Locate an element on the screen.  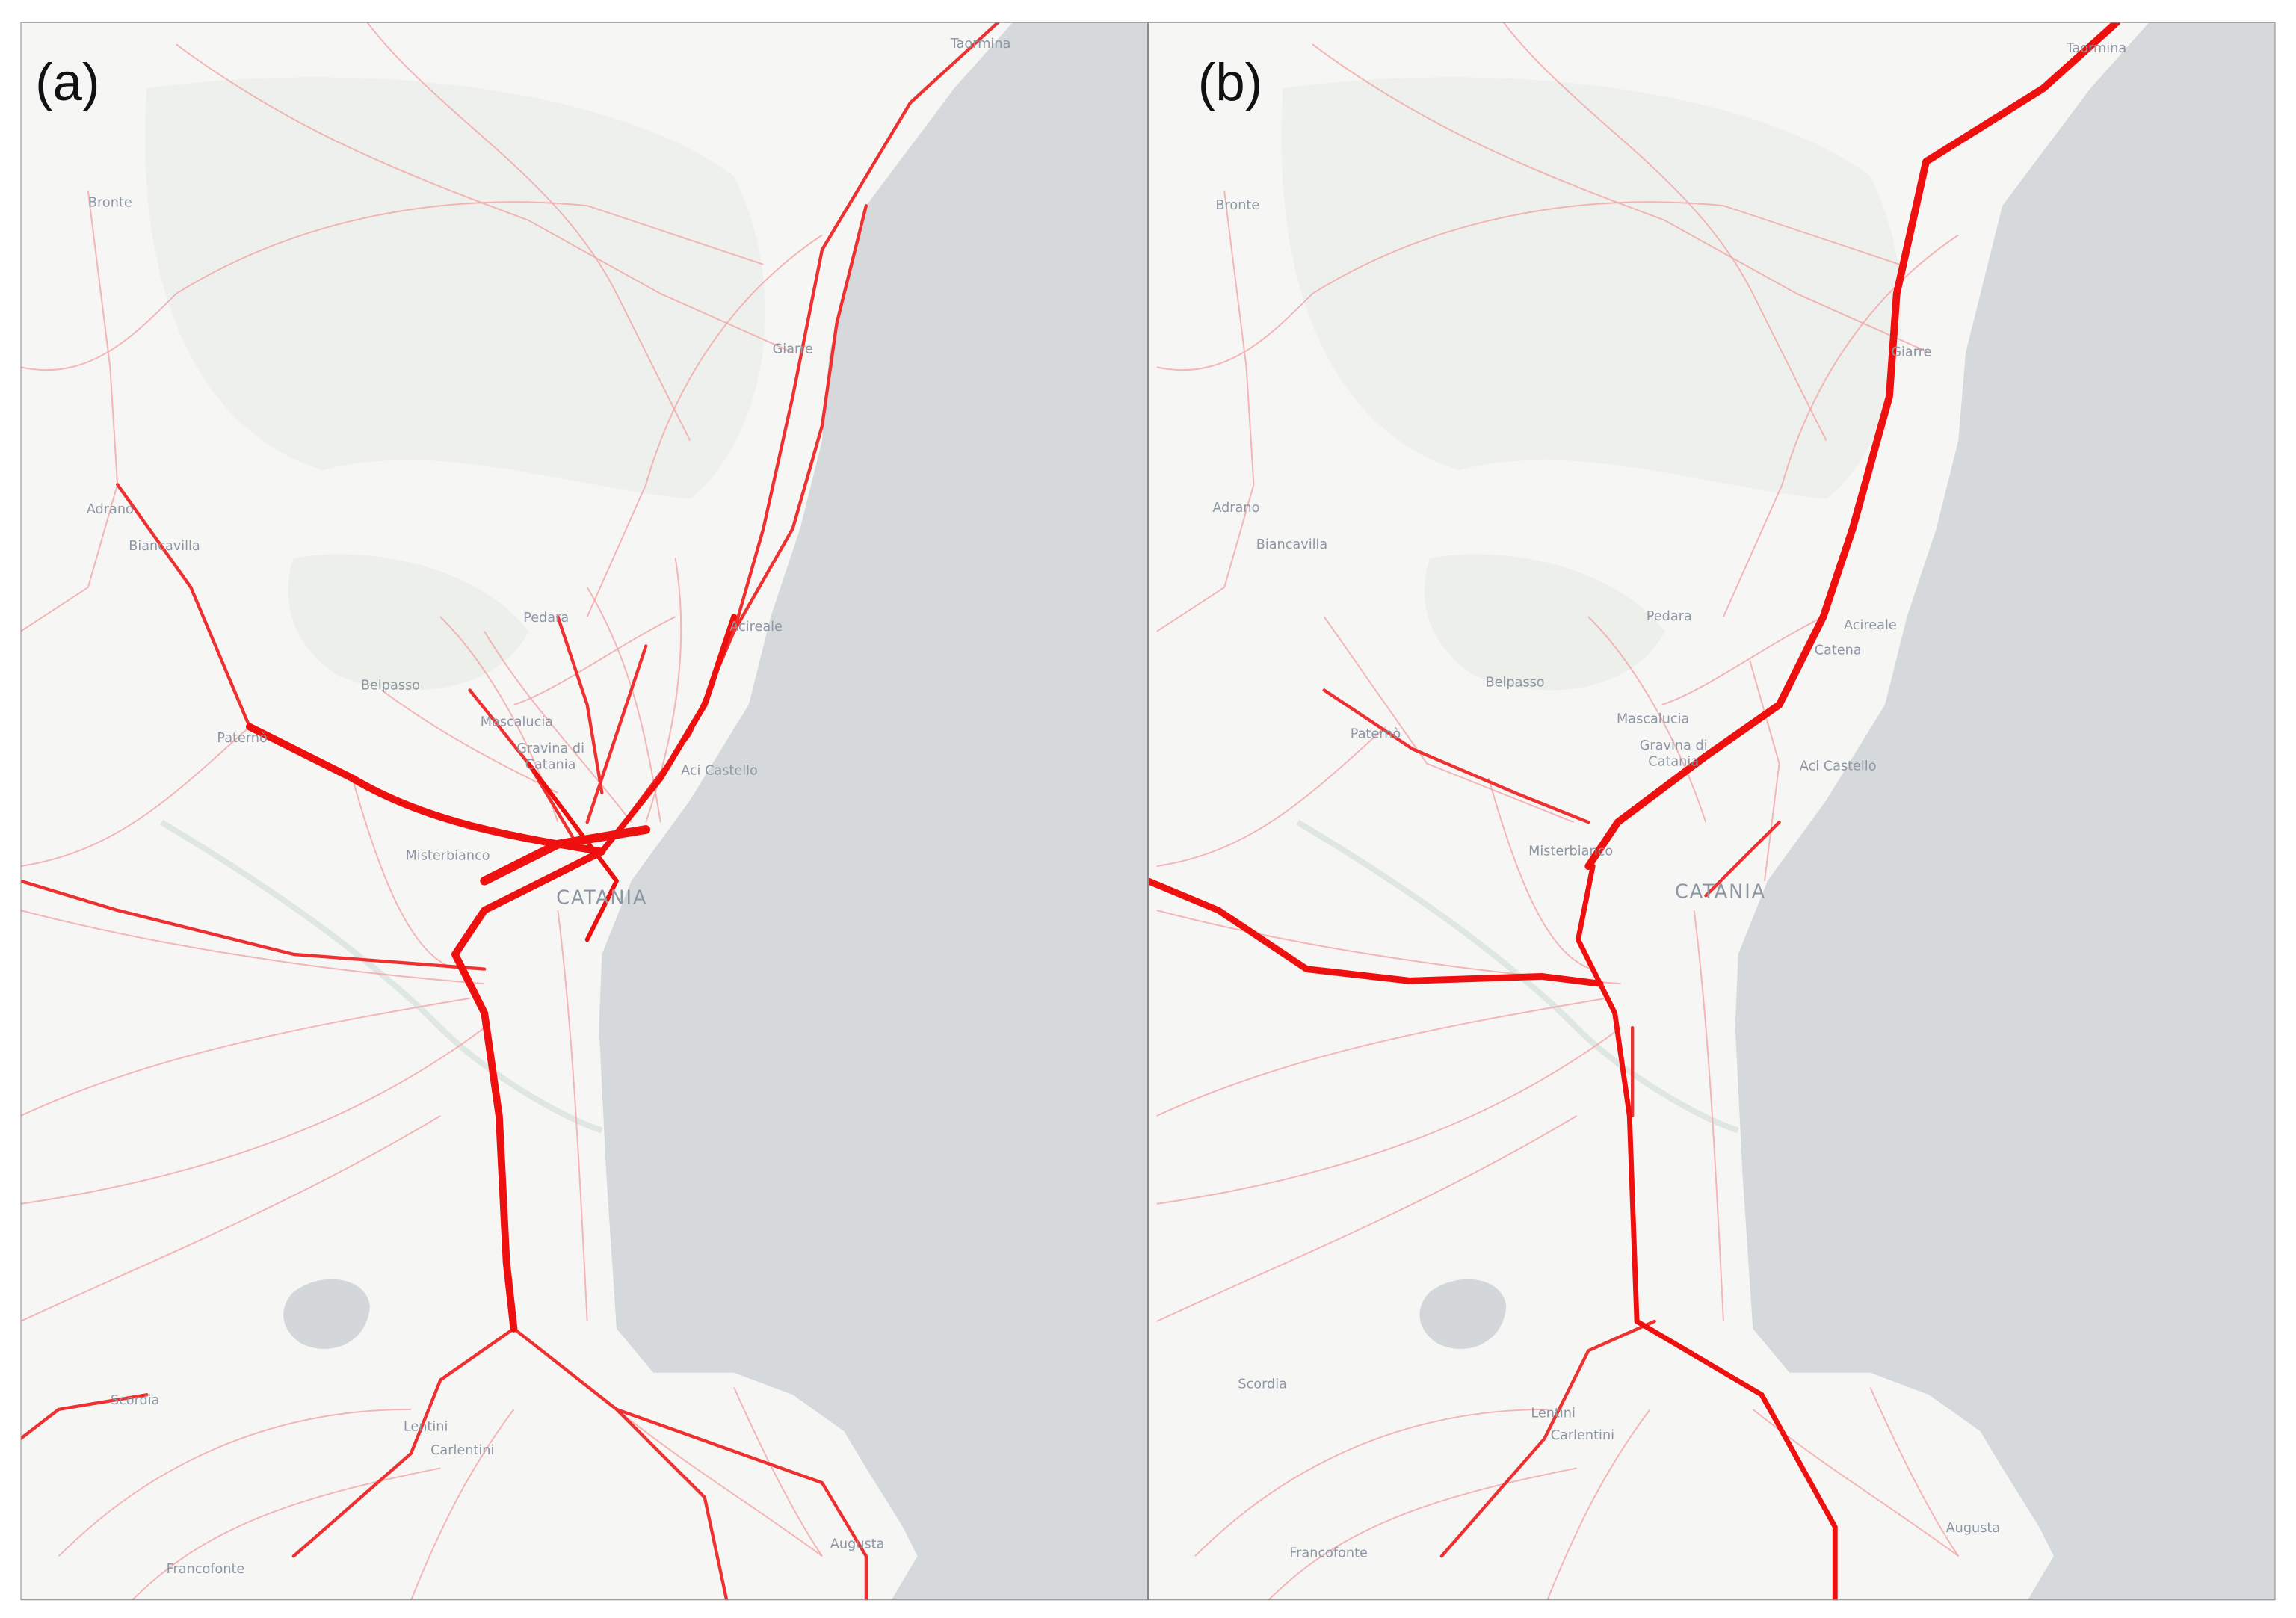
place-label: Catena is located at coordinates (1838, 650).